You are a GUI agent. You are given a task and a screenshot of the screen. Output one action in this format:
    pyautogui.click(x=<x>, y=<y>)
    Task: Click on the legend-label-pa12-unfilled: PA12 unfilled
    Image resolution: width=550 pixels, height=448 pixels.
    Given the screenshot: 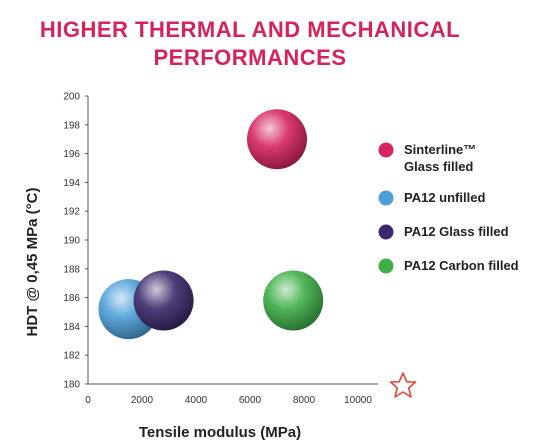 What is the action you would take?
    pyautogui.click(x=444, y=197)
    